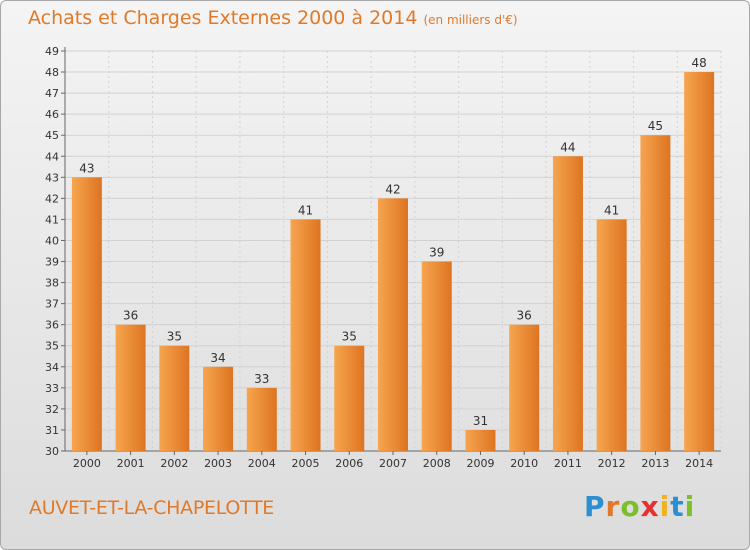 The image size is (750, 550). What do you see at coordinates (613, 506) in the screenshot?
I see `logo-letter: r` at bounding box center [613, 506].